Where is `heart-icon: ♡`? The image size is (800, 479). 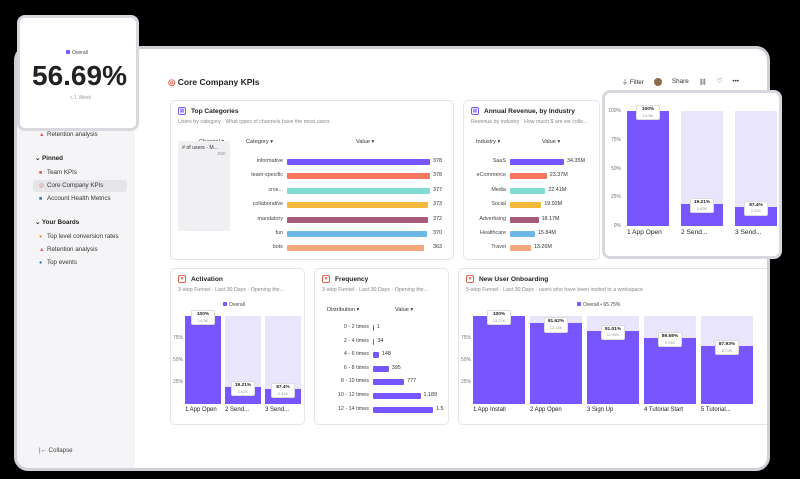 heart-icon: ♡ is located at coordinates (719, 81).